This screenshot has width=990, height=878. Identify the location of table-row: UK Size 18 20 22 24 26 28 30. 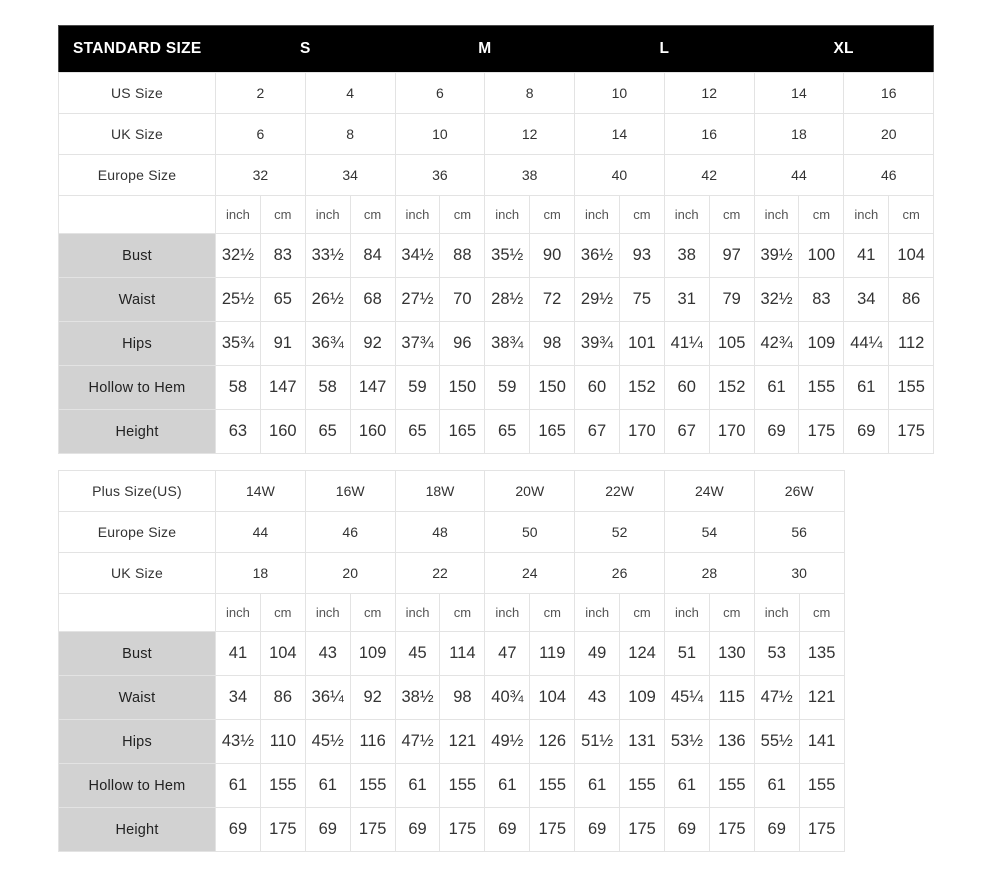
(451, 573).